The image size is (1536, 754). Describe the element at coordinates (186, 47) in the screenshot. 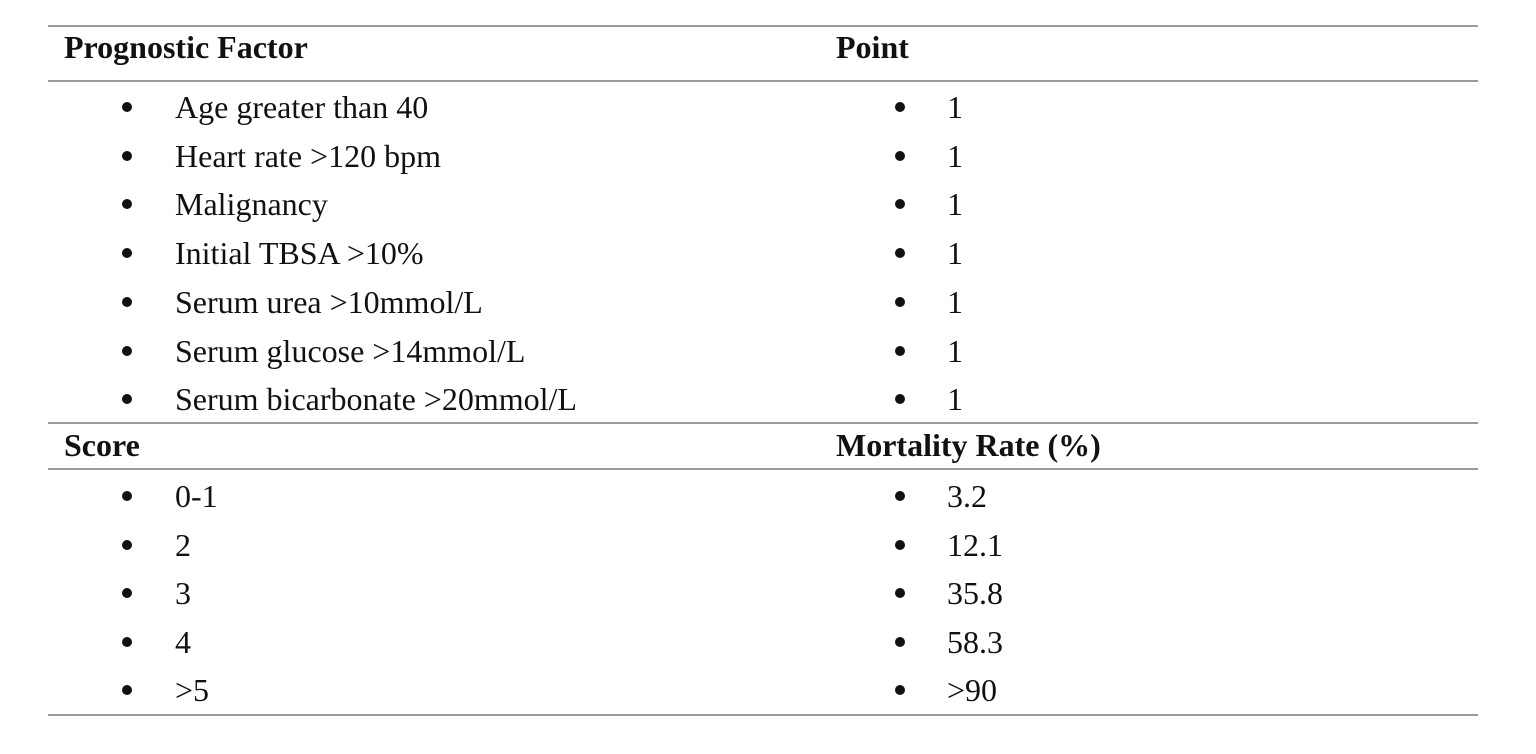

I see `column-header: Prognostic Factor` at that location.